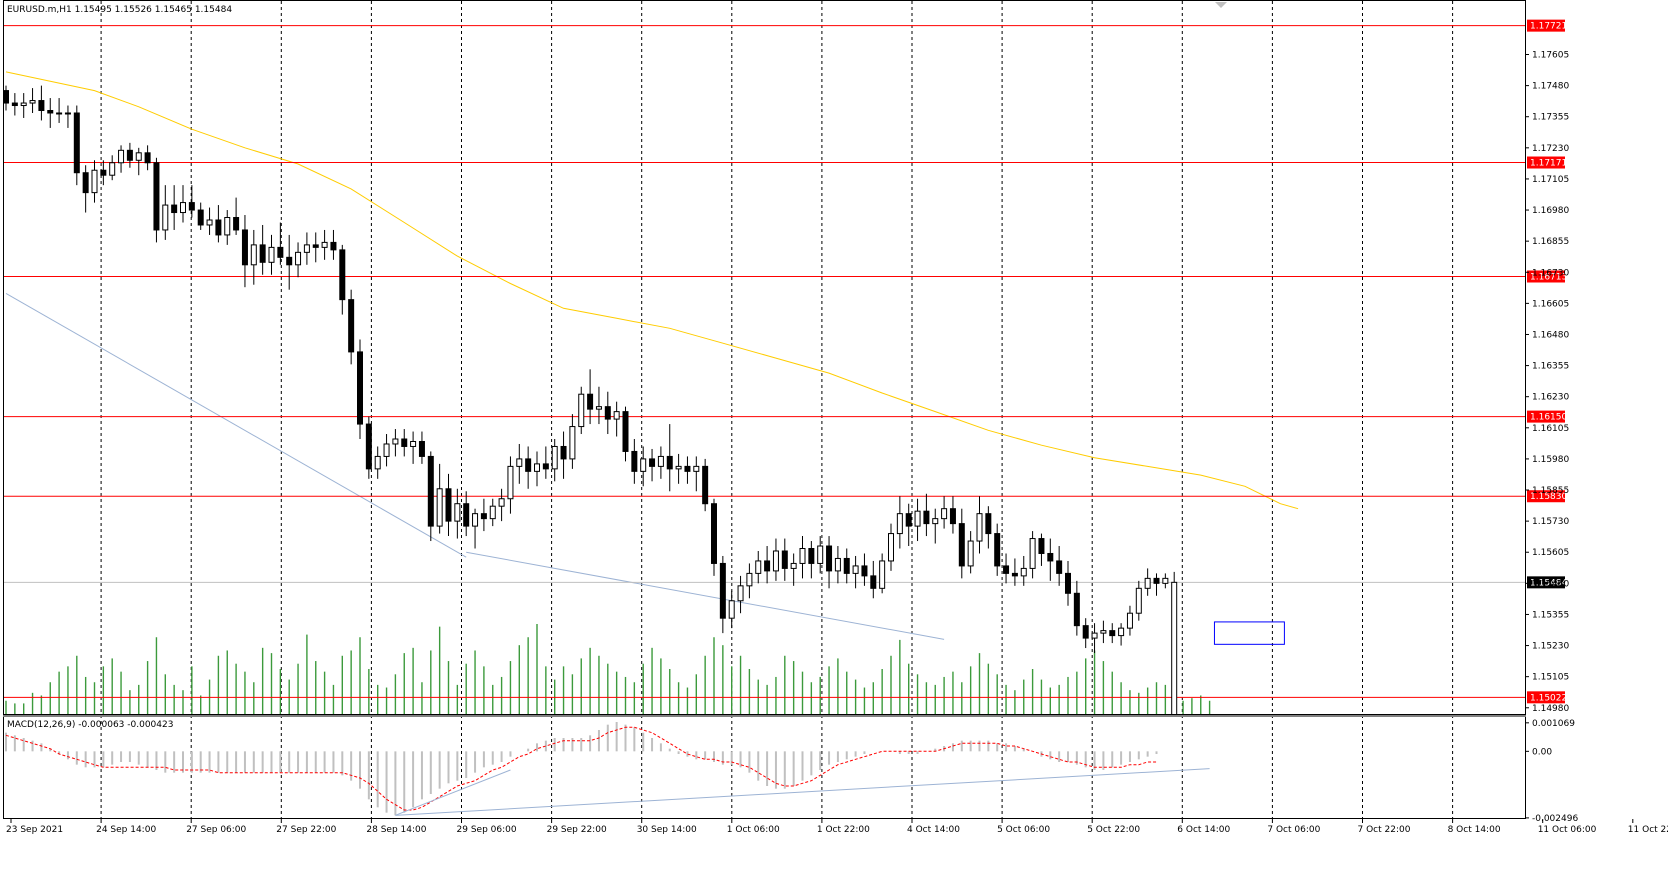 The height and width of the screenshot is (891, 1668). What do you see at coordinates (1550, 678) in the screenshot?
I see `price-tick-label: 1.15105` at bounding box center [1550, 678].